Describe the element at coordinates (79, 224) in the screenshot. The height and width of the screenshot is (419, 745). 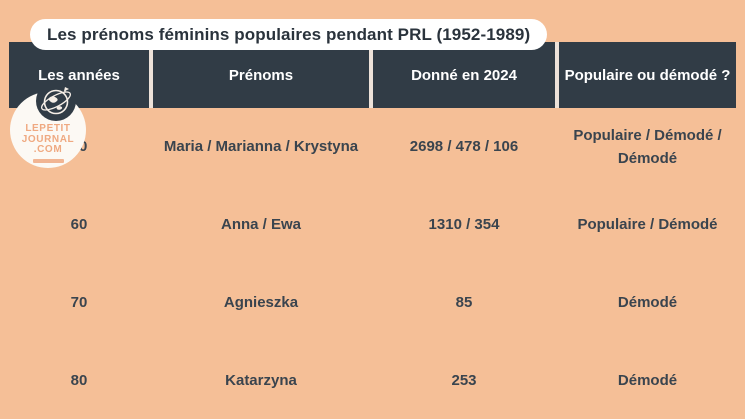
I see `cell-years: 60` at that location.